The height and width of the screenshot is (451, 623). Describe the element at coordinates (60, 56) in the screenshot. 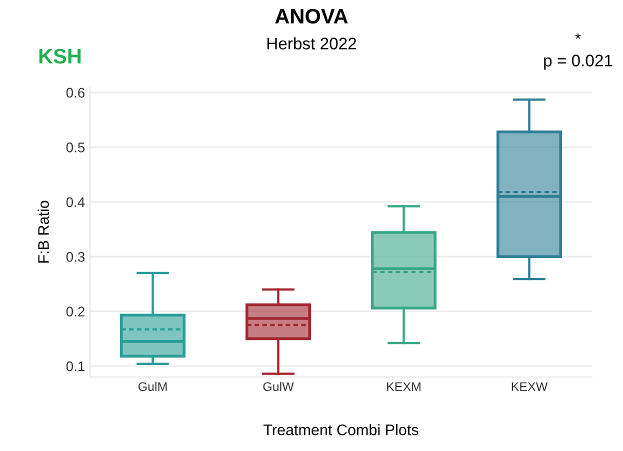

I see `text: KSH` at that location.